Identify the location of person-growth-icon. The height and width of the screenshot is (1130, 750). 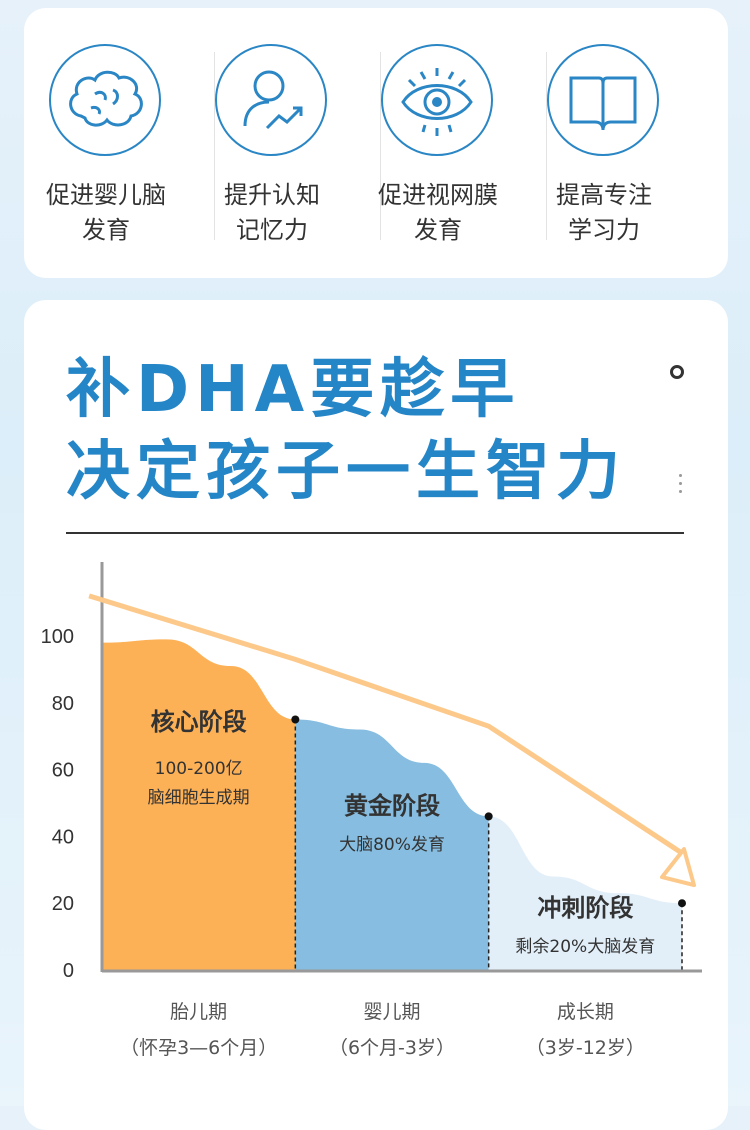
(273, 100).